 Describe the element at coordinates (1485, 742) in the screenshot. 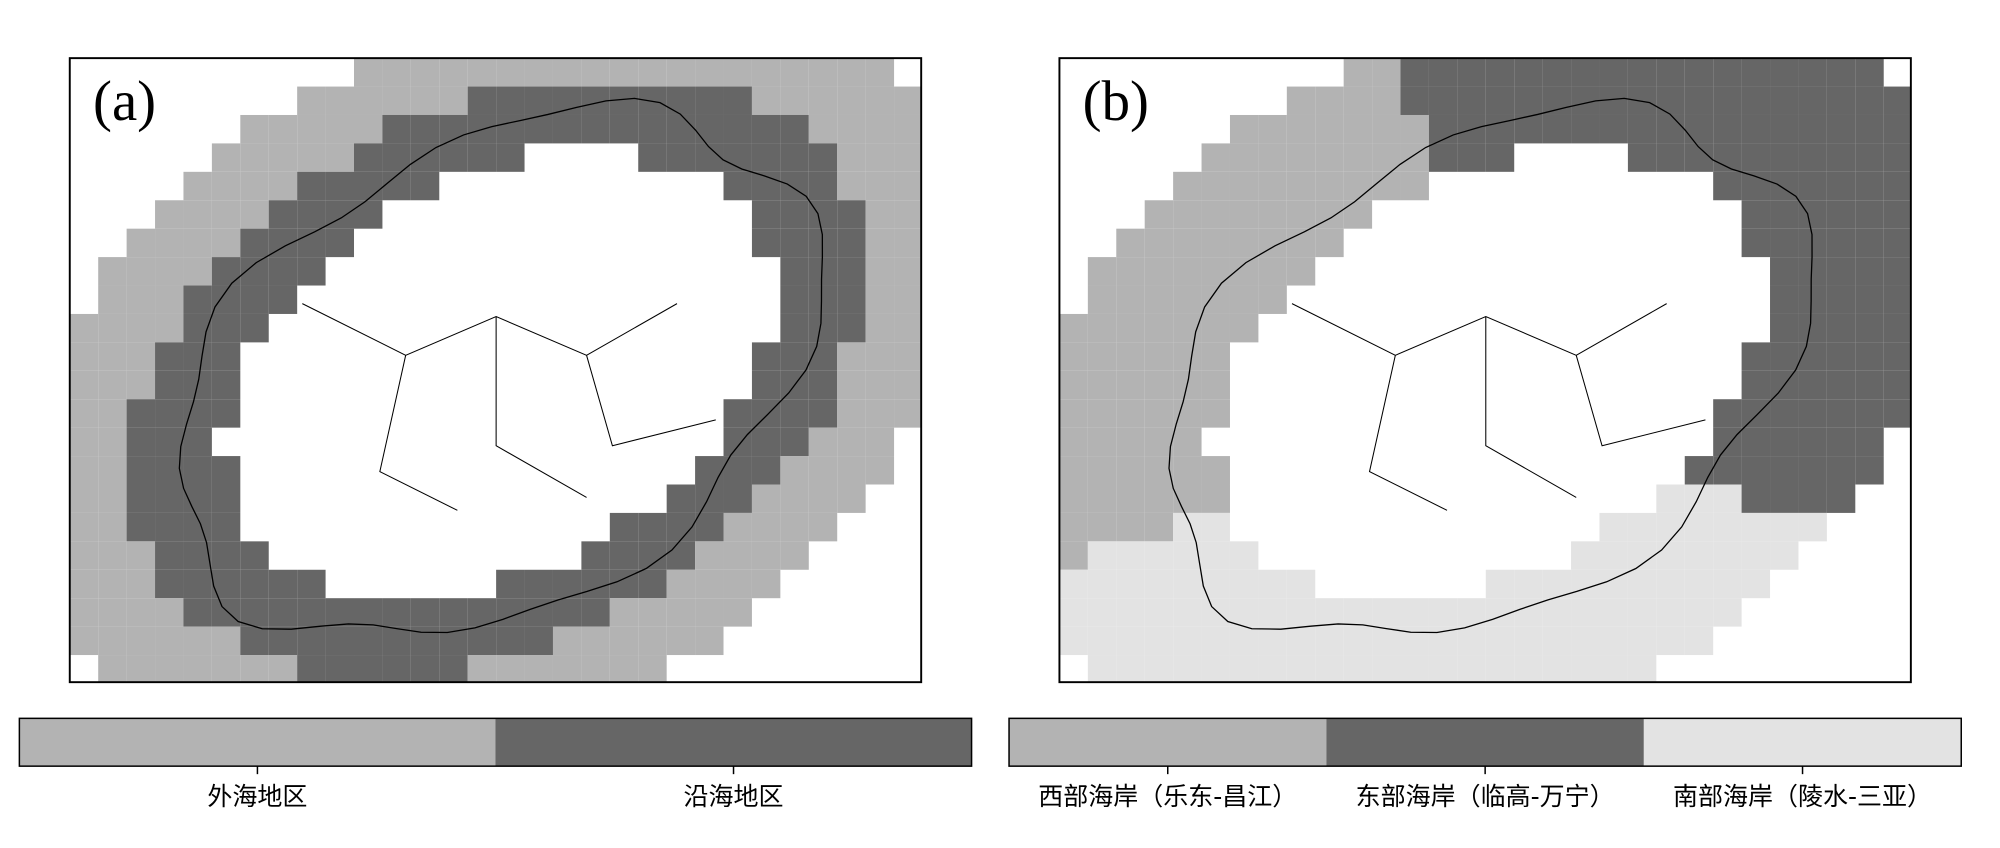

I see `legend-frame` at that location.